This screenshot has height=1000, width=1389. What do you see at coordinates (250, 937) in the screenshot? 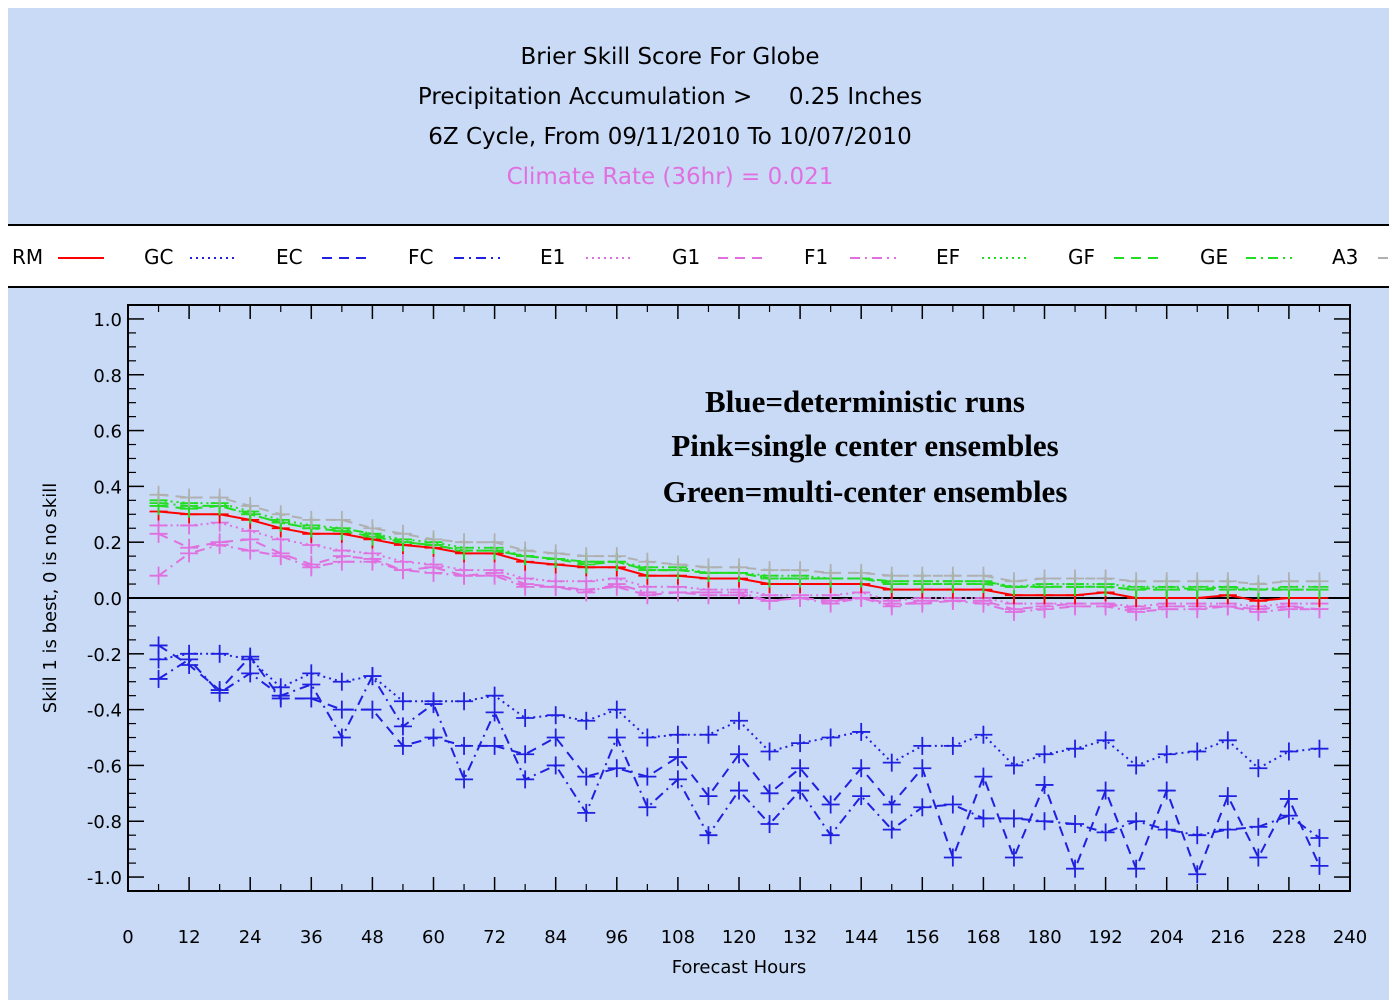
I see `x-tick-label: 24` at bounding box center [250, 937].